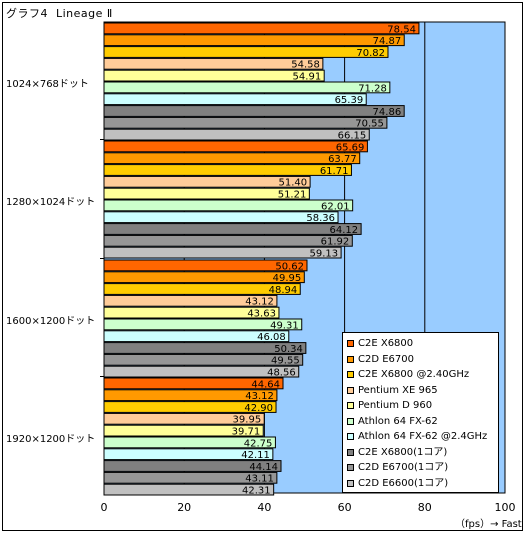  Describe the element at coordinates (284, 325) in the screenshot. I see `bar-value-label: 49.31` at that location.